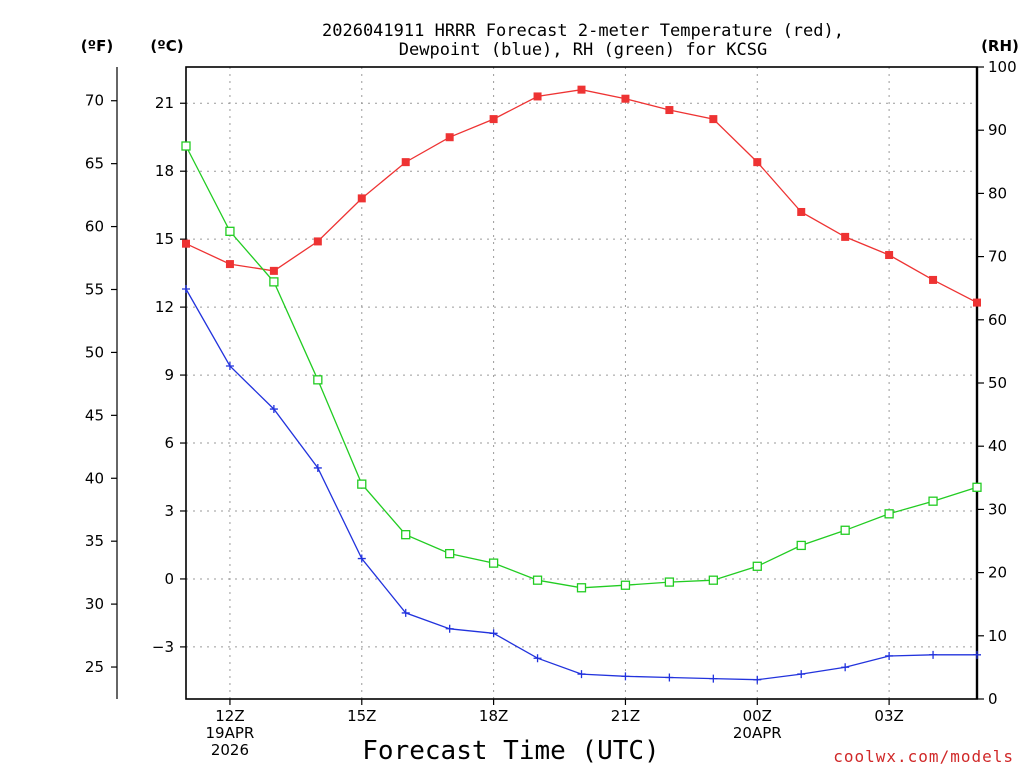 The width and height of the screenshot is (1024, 768). I want to click on rh-tick-label: 40, so click(997, 446).